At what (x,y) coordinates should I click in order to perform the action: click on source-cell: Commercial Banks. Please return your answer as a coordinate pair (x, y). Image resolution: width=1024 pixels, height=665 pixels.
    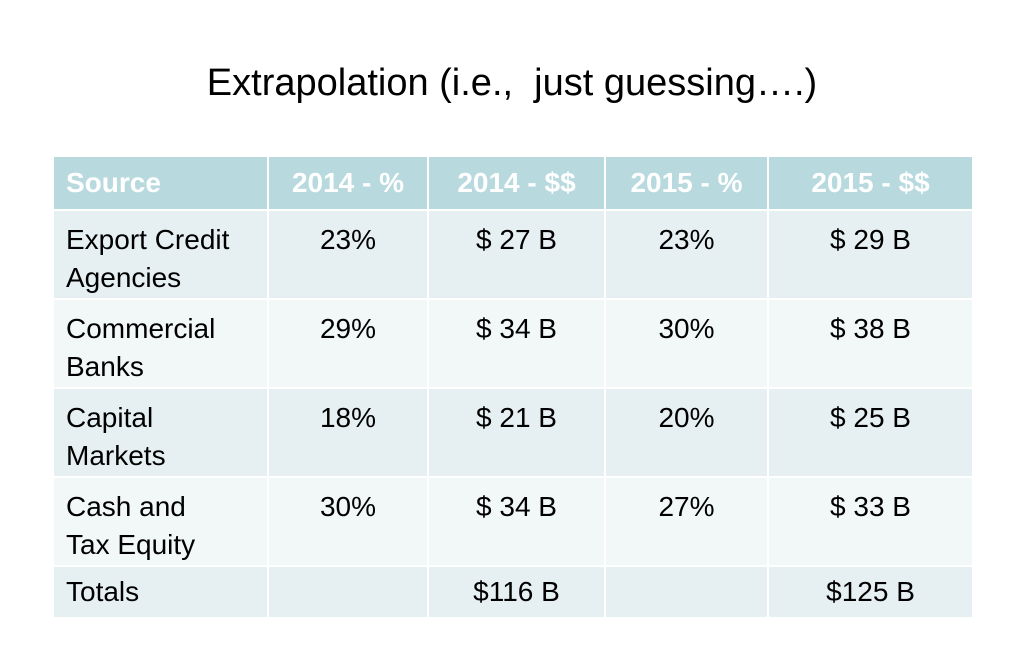
    Looking at the image, I should click on (160, 343).